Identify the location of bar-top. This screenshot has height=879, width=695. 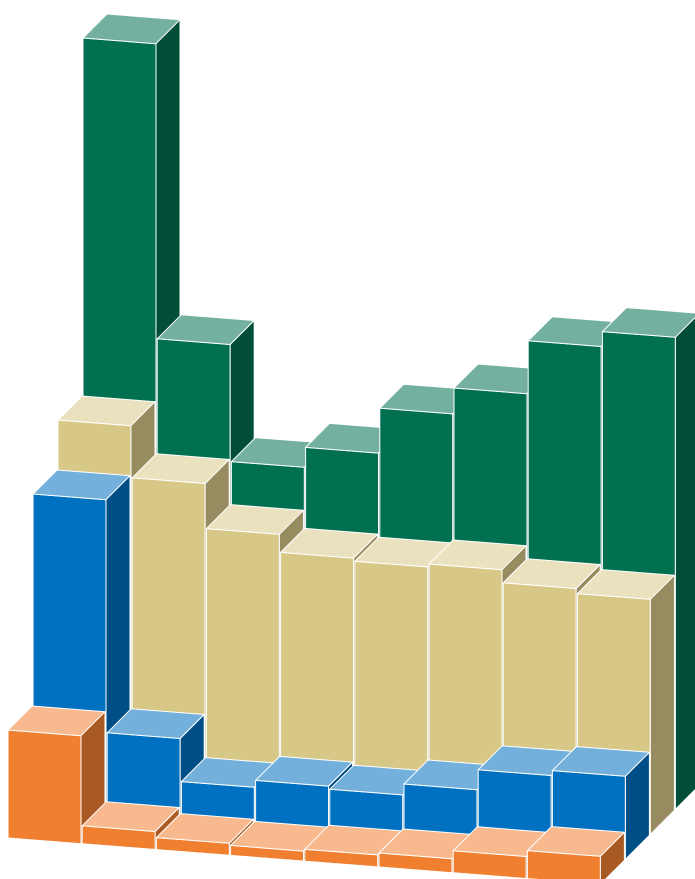
(648, 322).